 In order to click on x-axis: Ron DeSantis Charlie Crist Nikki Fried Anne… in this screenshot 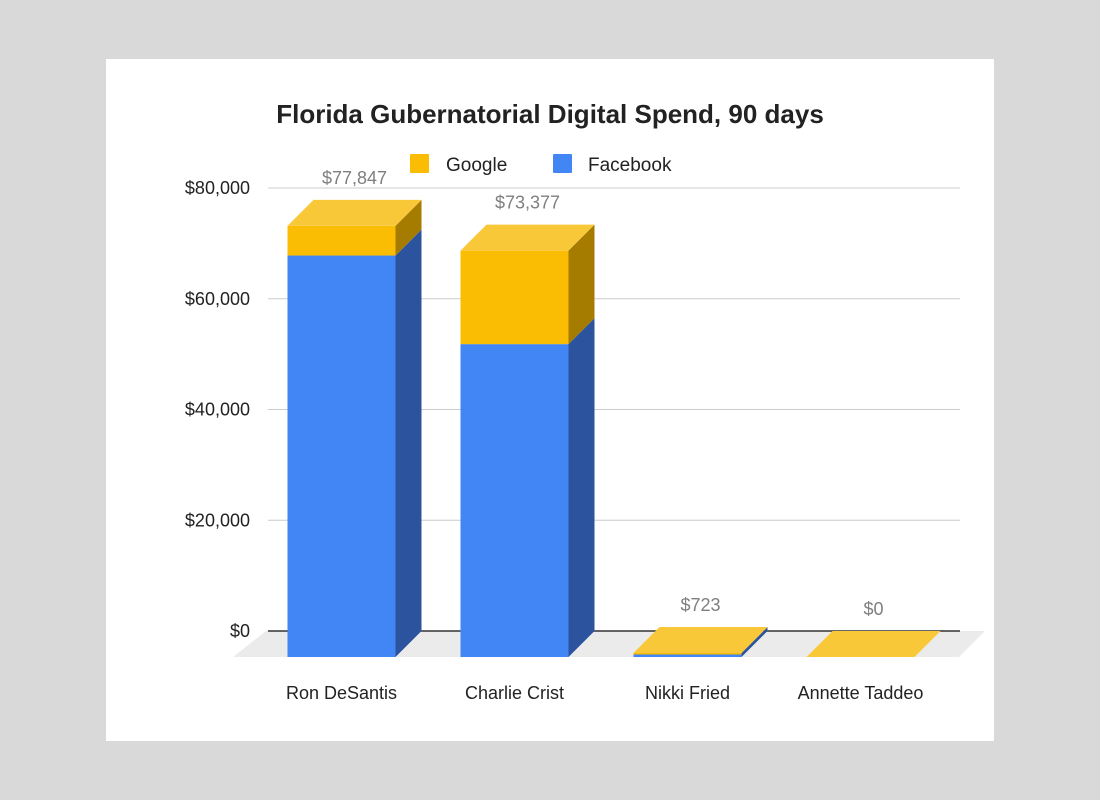, I will do `click(604, 693)`.